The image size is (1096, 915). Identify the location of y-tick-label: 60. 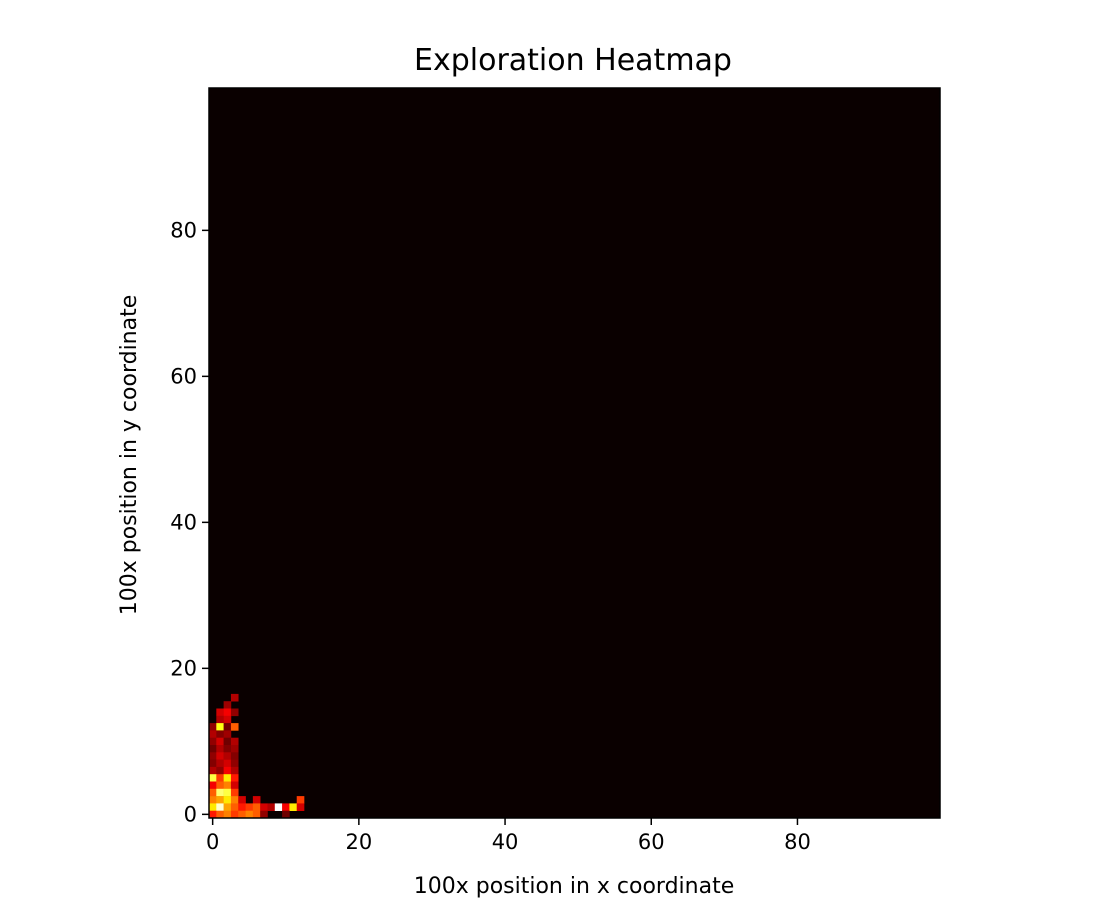
(183, 376).